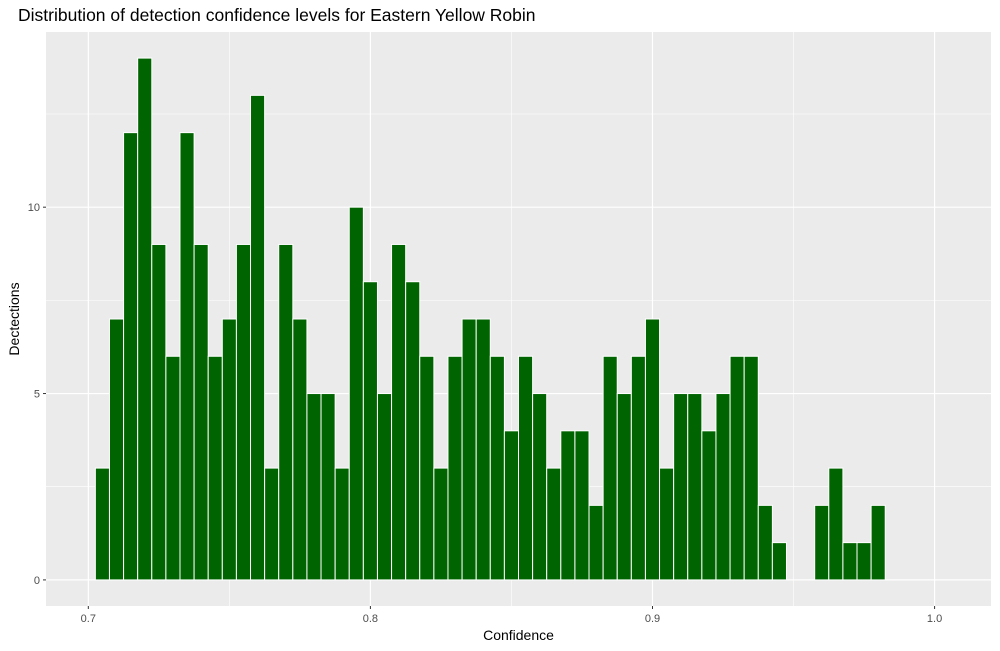  Describe the element at coordinates (370, 619) in the screenshot. I see `x-tick-label: 0.8` at that location.